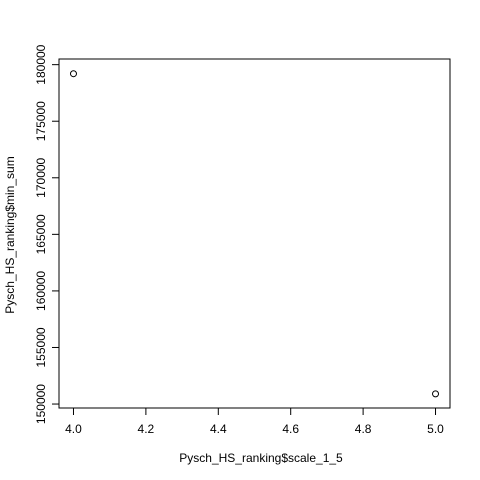  What do you see at coordinates (218, 429) in the screenshot?
I see `x-tick-label: 4.4` at bounding box center [218, 429].